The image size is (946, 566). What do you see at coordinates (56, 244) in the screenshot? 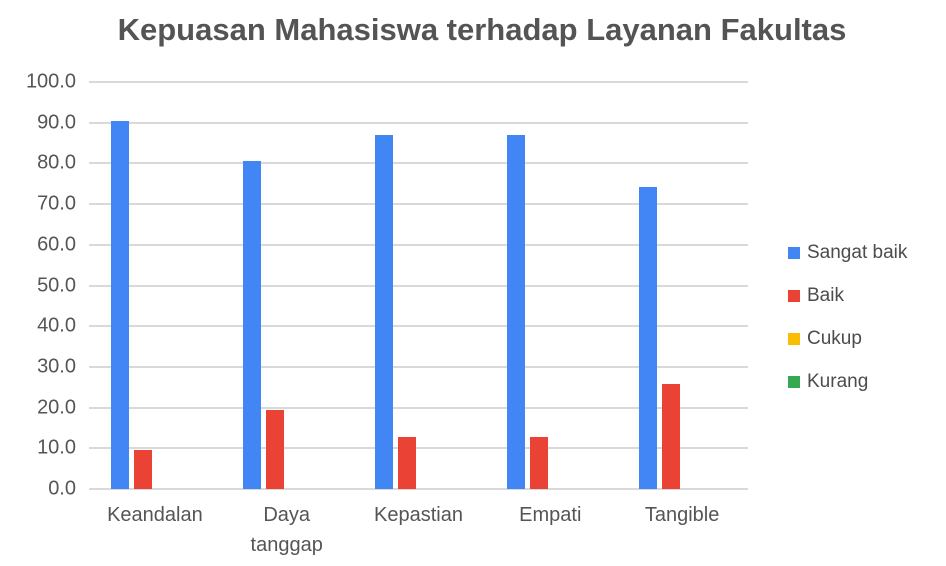
I see `y-tick-label: 60.0` at bounding box center [56, 244].